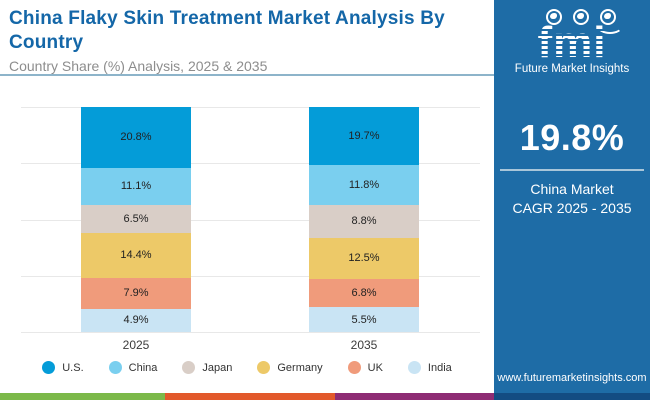 Image resolution: width=650 pixels, height=400 pixels. Describe the element at coordinates (247, 367) in the screenshot. I see `legend: U.S. China Japan Germany UK India` at that location.